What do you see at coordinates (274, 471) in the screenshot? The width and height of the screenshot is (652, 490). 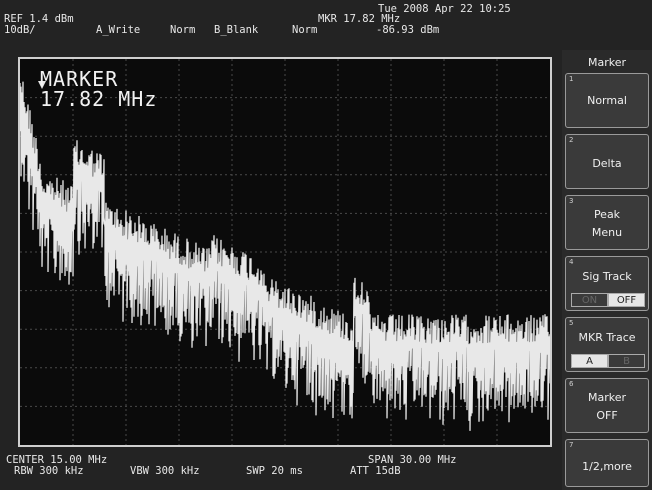 I see `sweep-time: SWP 20 ms` at bounding box center [274, 471].